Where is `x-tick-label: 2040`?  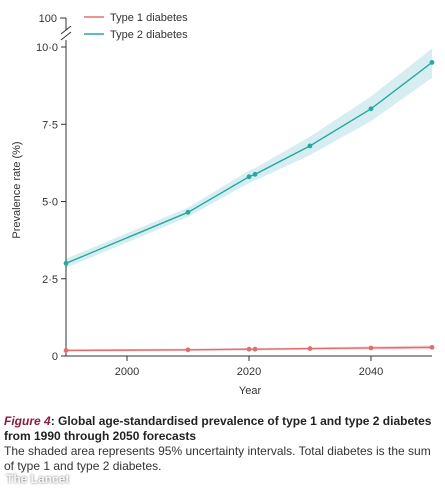
x-tick-label: 2040 is located at coordinates (371, 372).